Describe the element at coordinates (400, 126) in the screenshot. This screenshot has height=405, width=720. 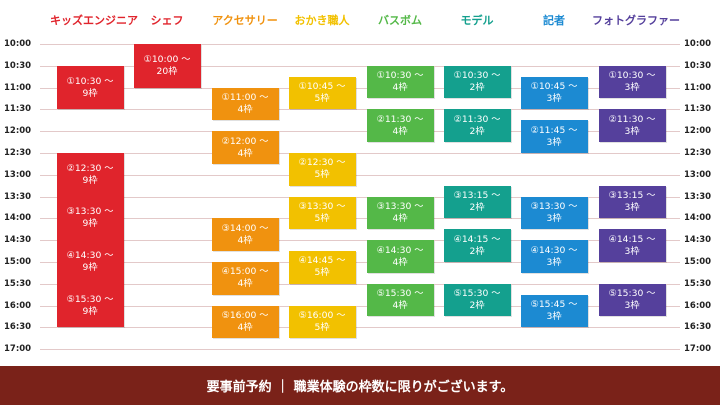
I see `session-slot: ②11:30 ～ 4枠` at that location.